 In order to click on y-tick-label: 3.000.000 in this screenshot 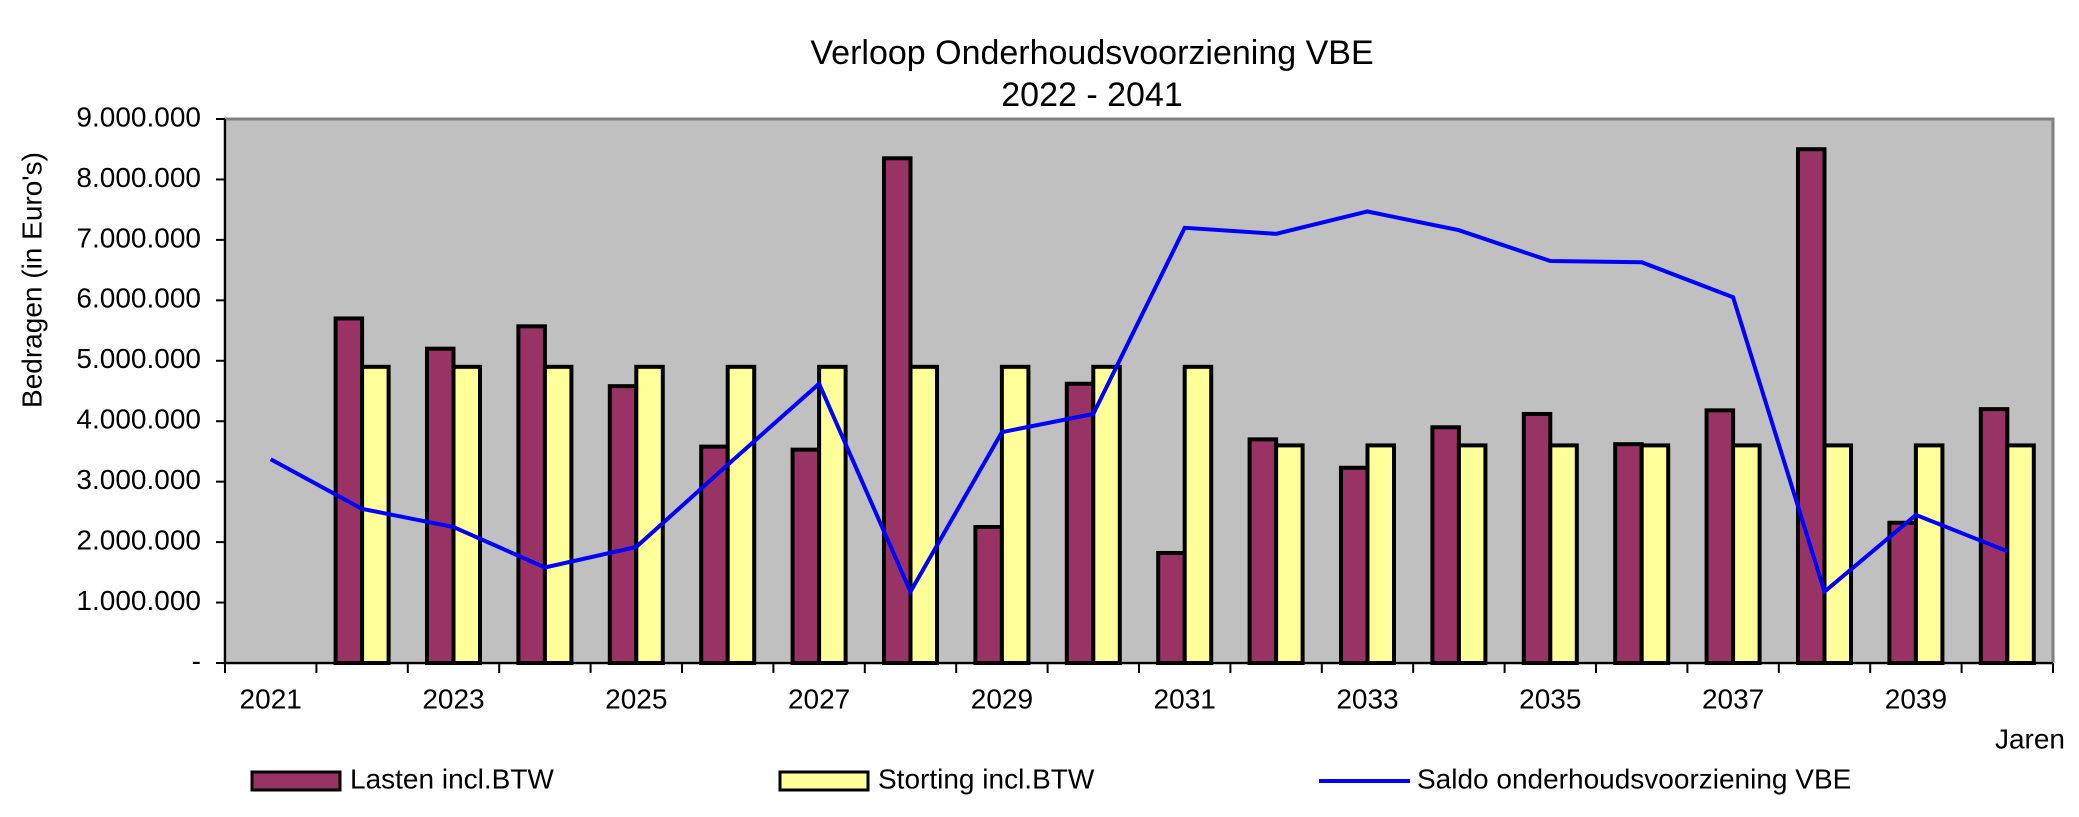, I will do `click(138, 479)`.